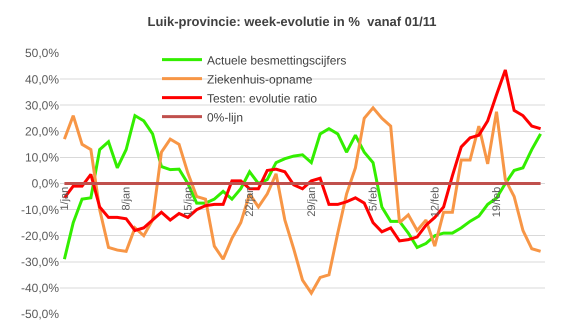 This screenshot has height=333, width=584. I want to click on legend-label: 0%-lijn, so click(225, 117).